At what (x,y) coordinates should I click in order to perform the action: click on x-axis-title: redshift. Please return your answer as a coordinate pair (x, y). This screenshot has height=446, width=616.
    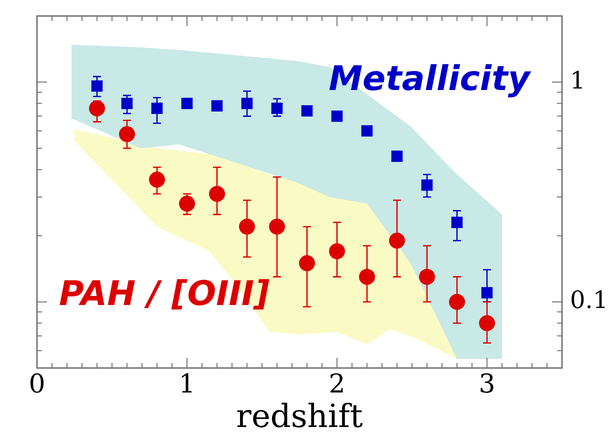
    Looking at the image, I should click on (299, 416).